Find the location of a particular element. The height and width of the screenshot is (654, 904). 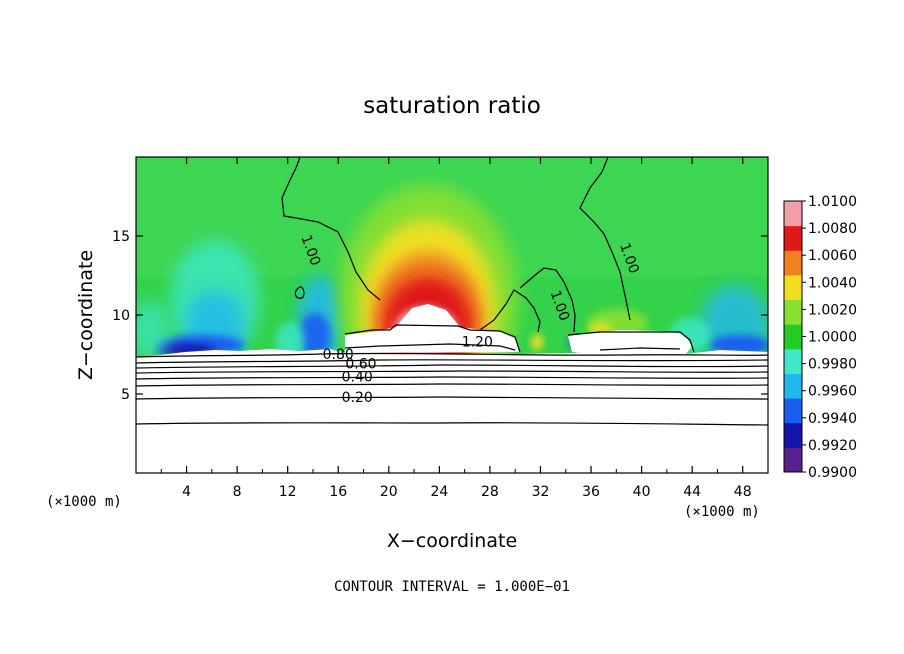

cloud-region is located at coordinates (432, 328).